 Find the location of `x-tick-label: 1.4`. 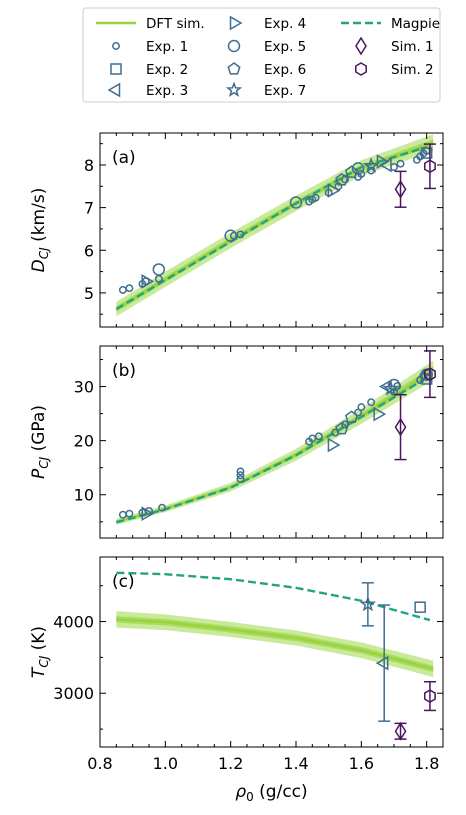

x-tick-label: 1.4 is located at coordinates (295, 763).